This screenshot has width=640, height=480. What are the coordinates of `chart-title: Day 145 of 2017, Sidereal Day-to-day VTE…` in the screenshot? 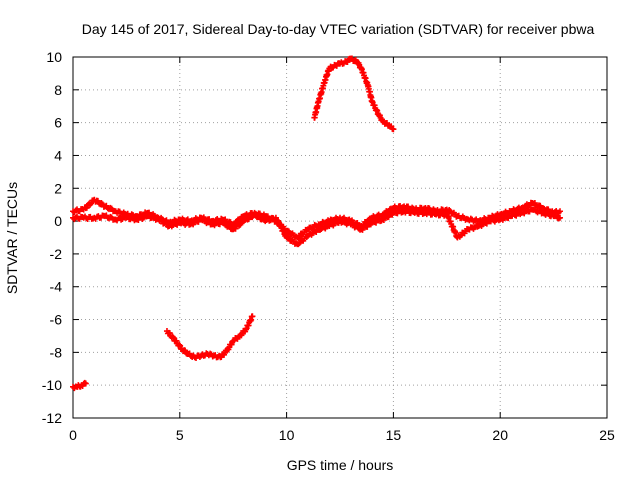 It's located at (338, 29).